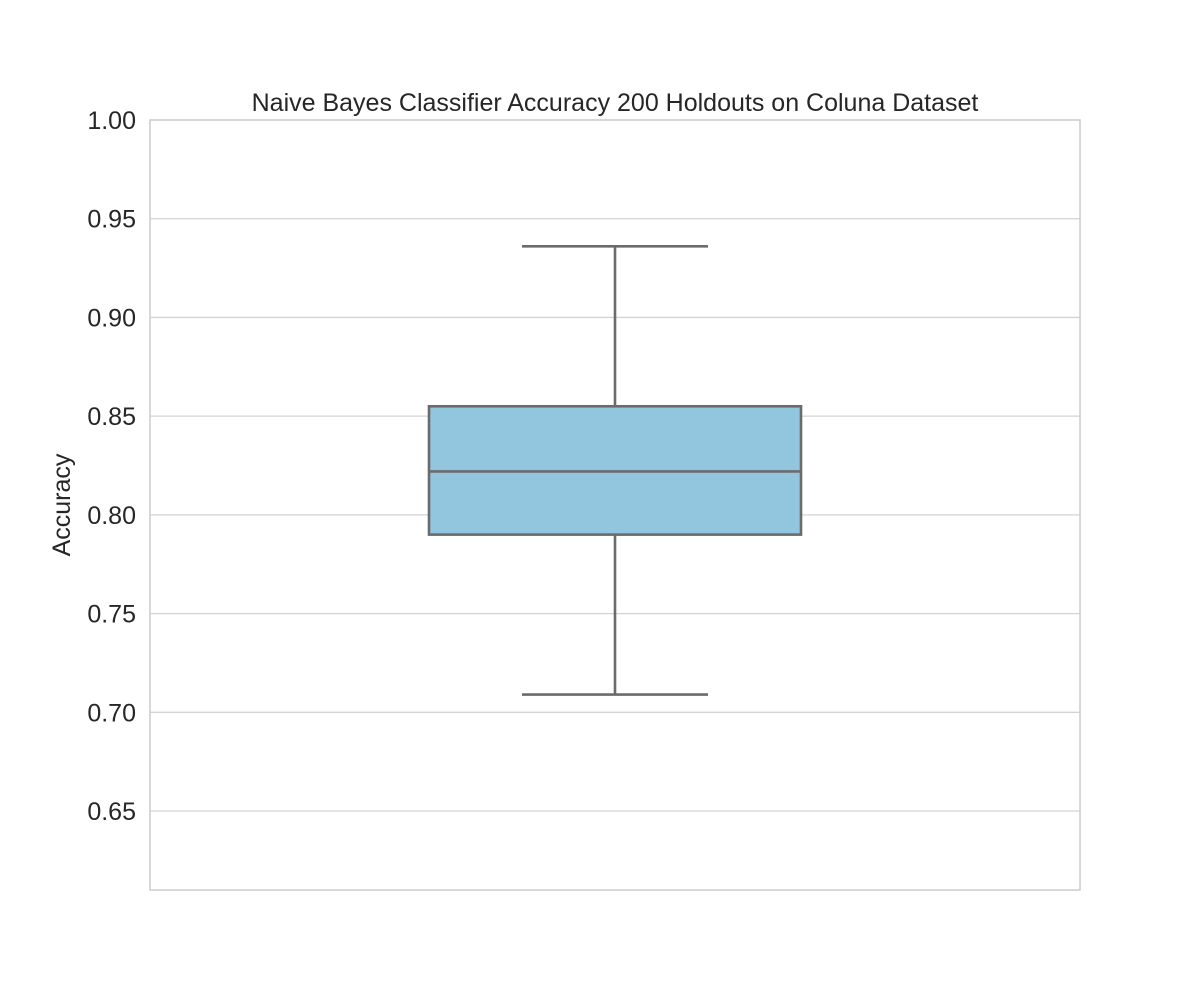 This screenshot has width=1200, height=1005. Describe the element at coordinates (62, 504) in the screenshot. I see `y-axis-label: Accuracy` at that location.